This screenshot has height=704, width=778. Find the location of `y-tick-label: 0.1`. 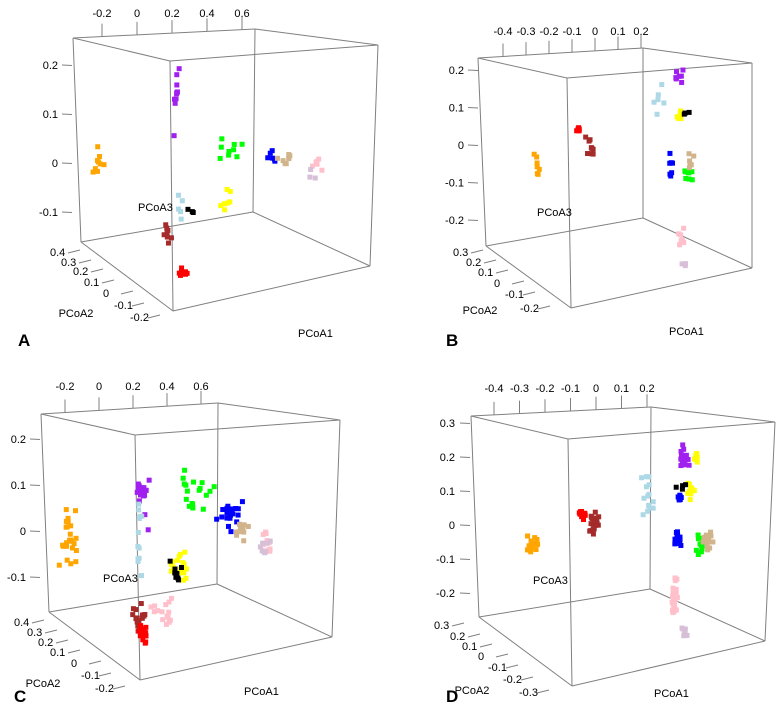

y-tick-label: 0.1 is located at coordinates (91, 283).